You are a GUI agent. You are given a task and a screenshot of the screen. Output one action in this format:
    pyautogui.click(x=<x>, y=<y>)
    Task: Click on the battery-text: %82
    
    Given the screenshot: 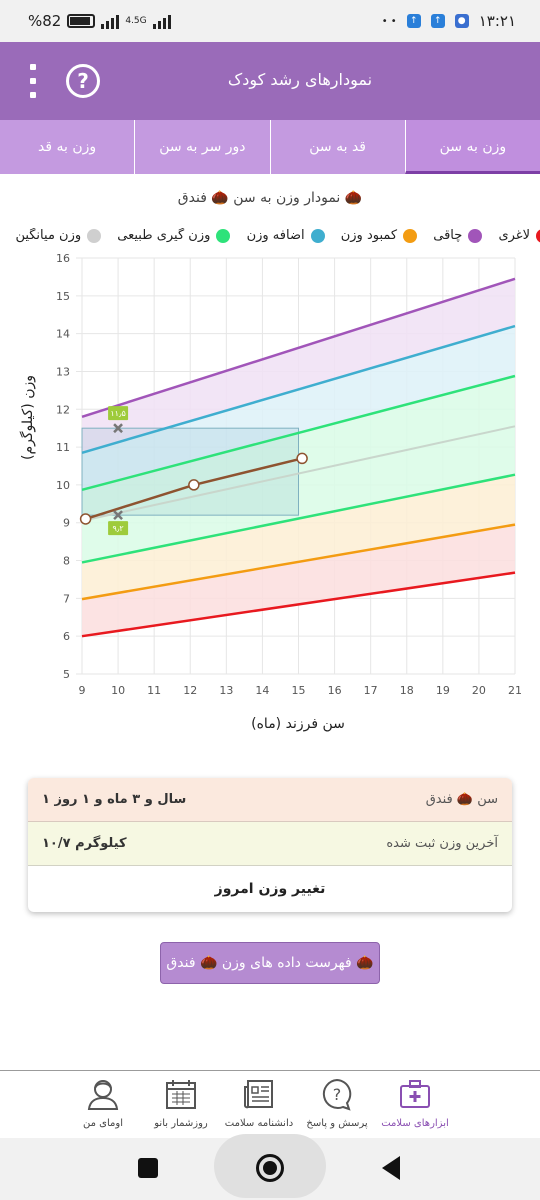 What is the action you would take?
    pyautogui.click(x=45, y=21)
    